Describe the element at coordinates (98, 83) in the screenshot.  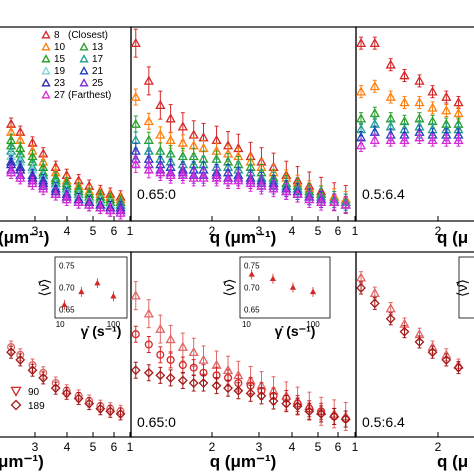
I see `legend-label: 25` at that location.